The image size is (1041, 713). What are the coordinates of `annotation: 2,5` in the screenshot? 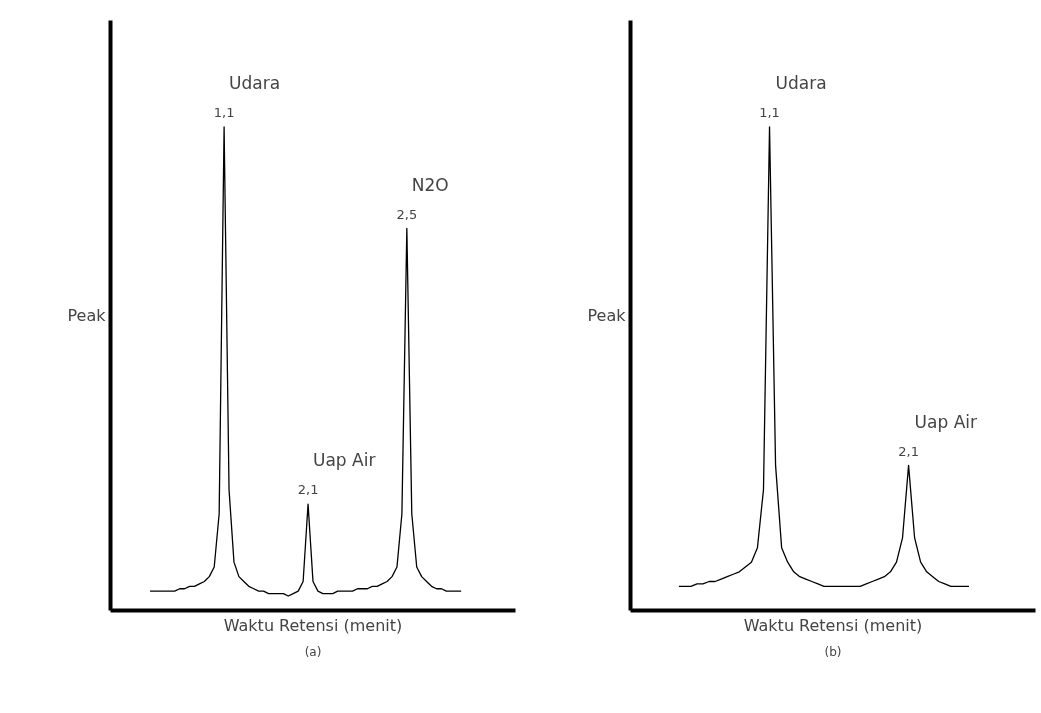 It's located at (407, 214).